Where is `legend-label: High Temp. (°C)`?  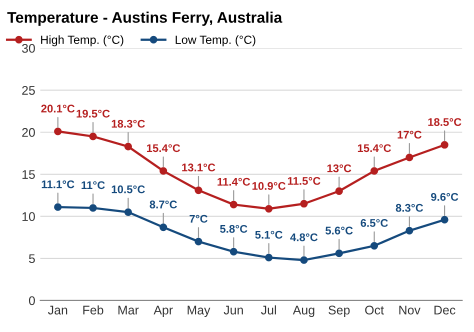 legend-label: High Temp. (°C) is located at coordinates (82, 40).